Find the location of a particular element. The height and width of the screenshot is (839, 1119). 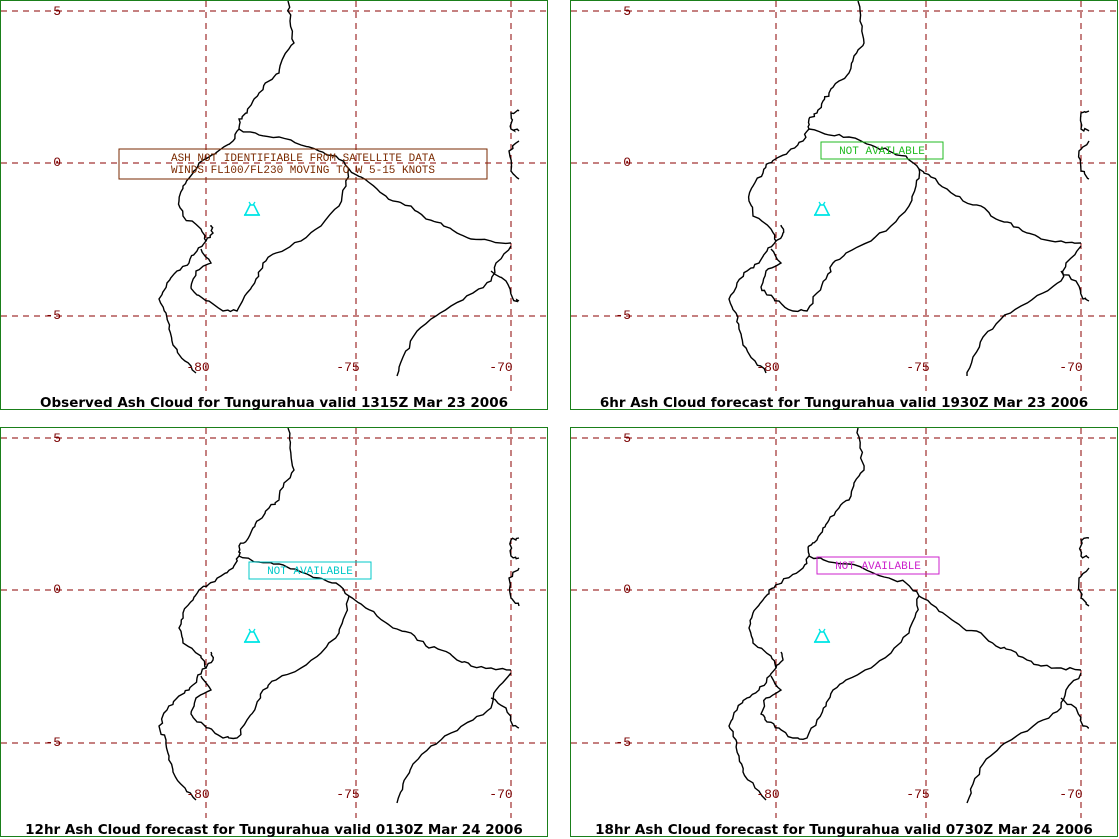

ash-status-text: ASH NOT IDENTIFIABLE FROM SATELLITE DATA is located at coordinates (303, 159).